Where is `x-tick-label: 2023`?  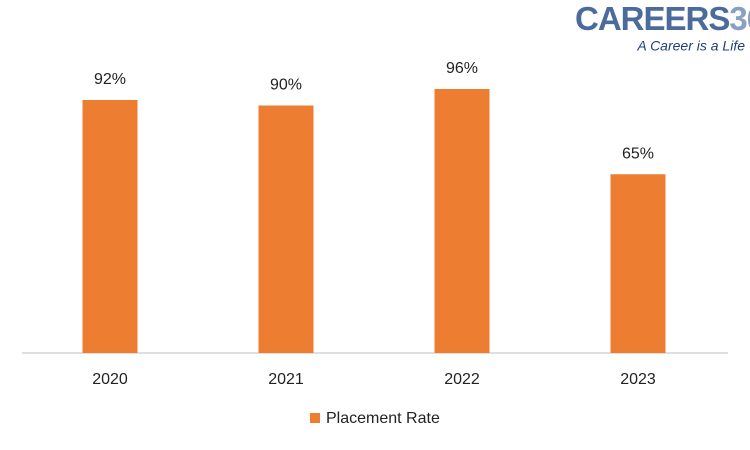
x-tick-label: 2023 is located at coordinates (638, 379).